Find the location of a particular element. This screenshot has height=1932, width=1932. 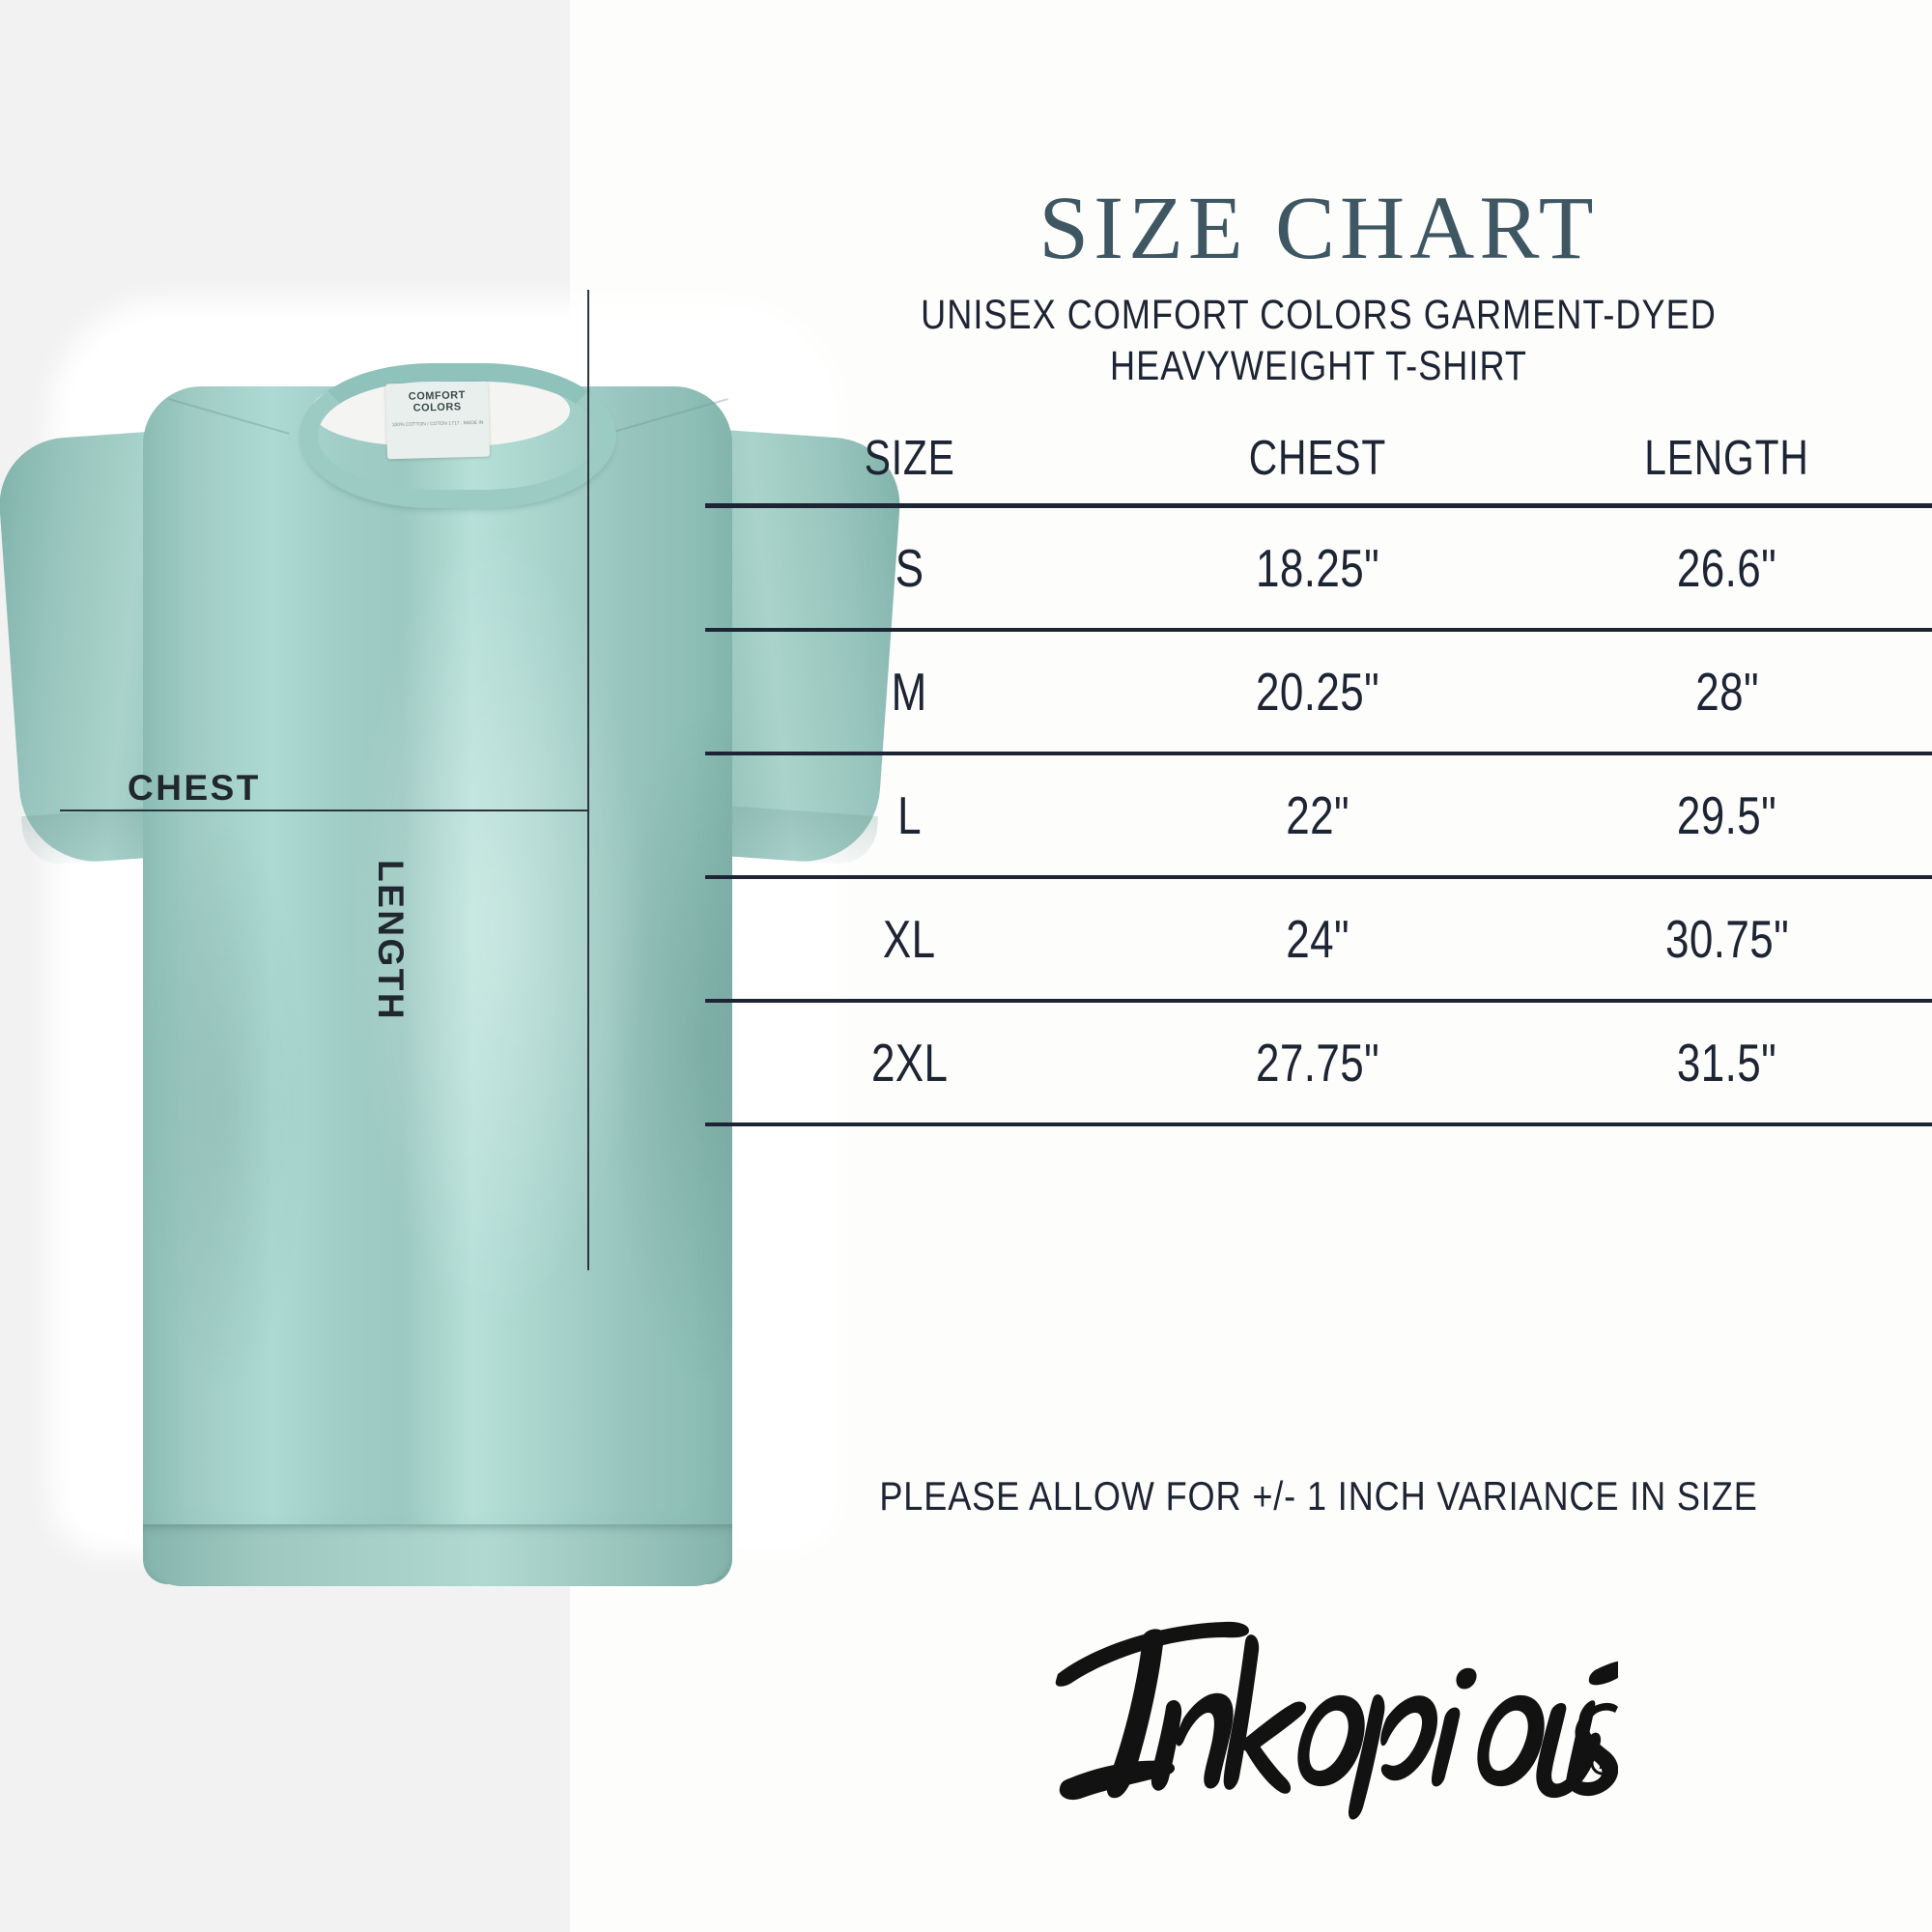

cell-chest: 24" is located at coordinates (1318, 939).